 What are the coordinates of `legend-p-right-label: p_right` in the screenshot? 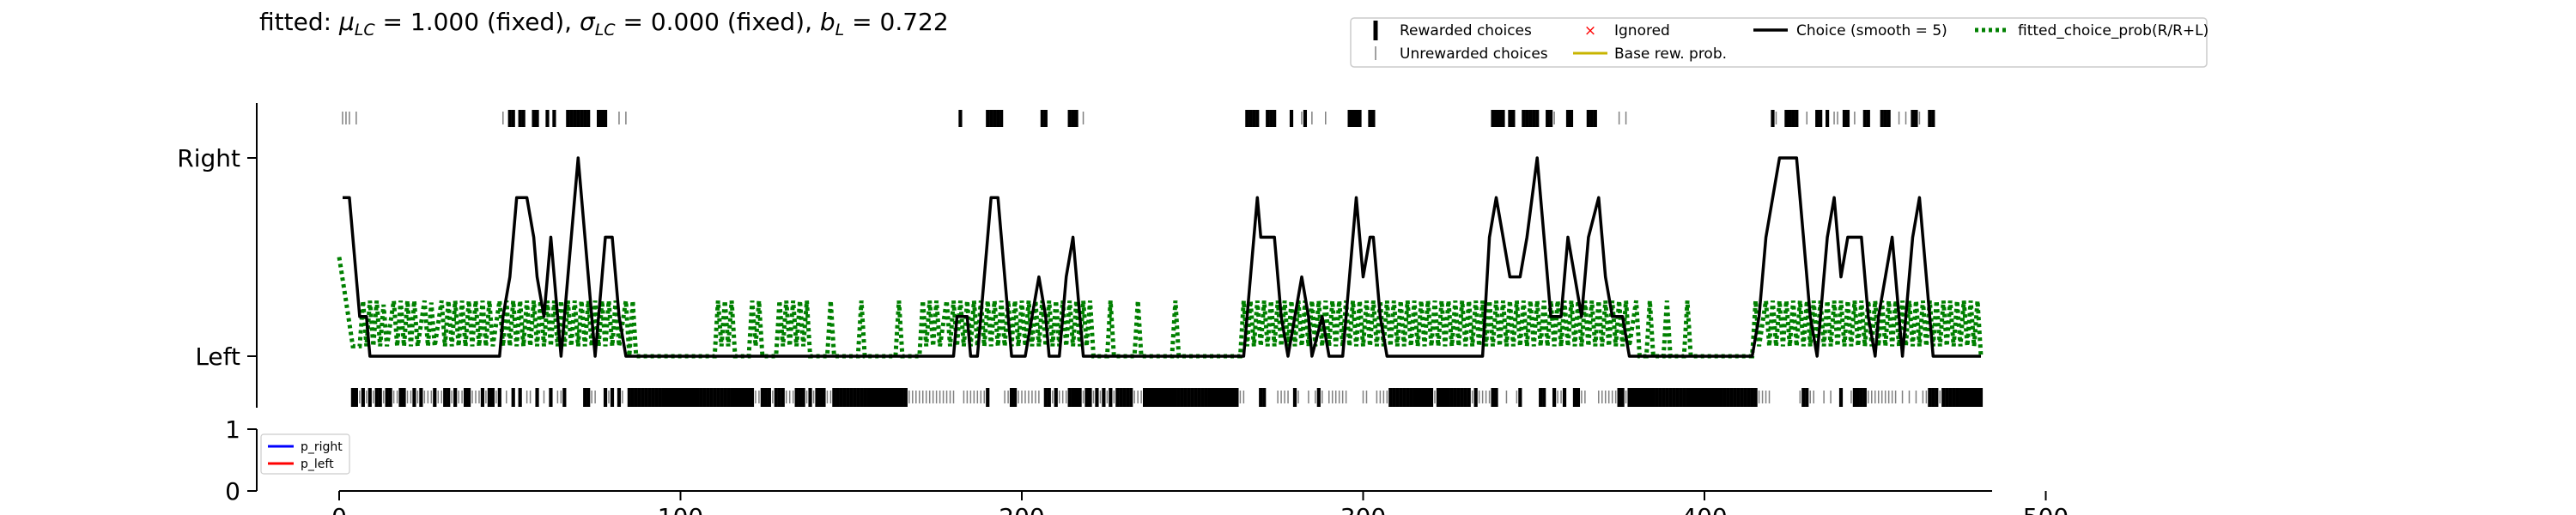 It's located at (322, 447).